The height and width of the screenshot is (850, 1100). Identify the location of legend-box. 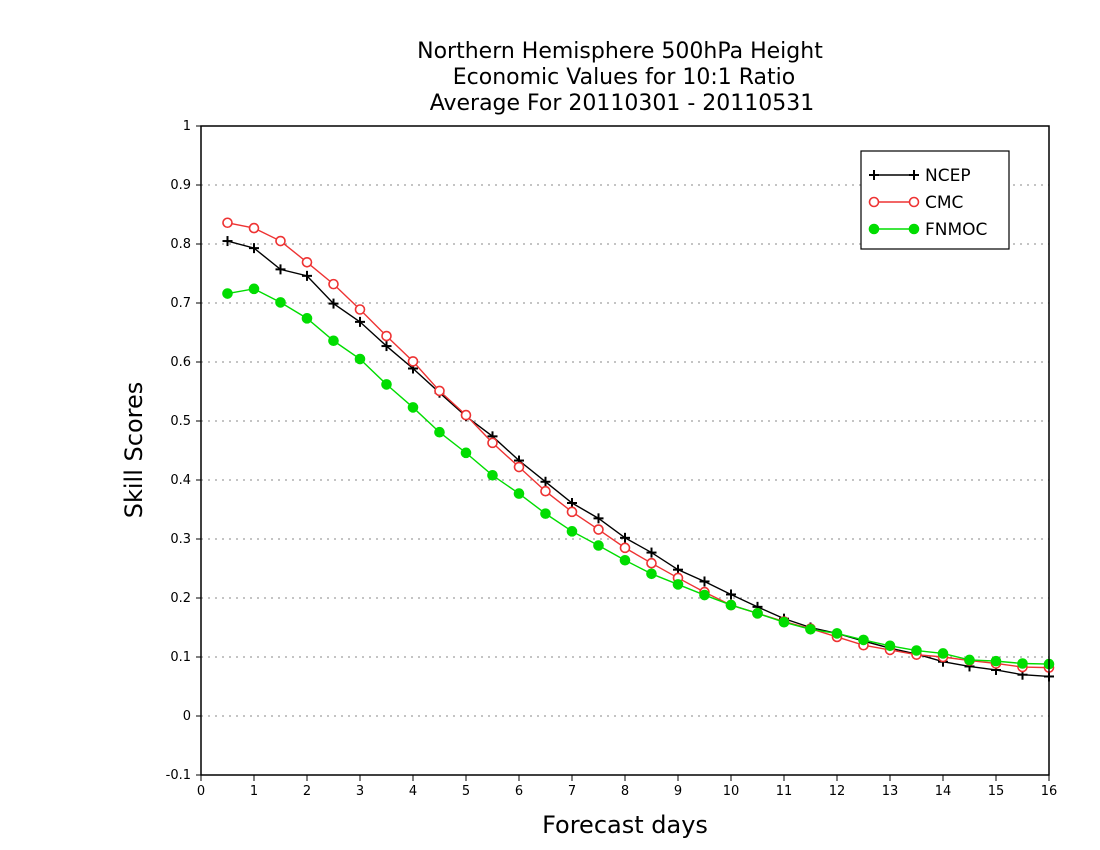
(935, 200).